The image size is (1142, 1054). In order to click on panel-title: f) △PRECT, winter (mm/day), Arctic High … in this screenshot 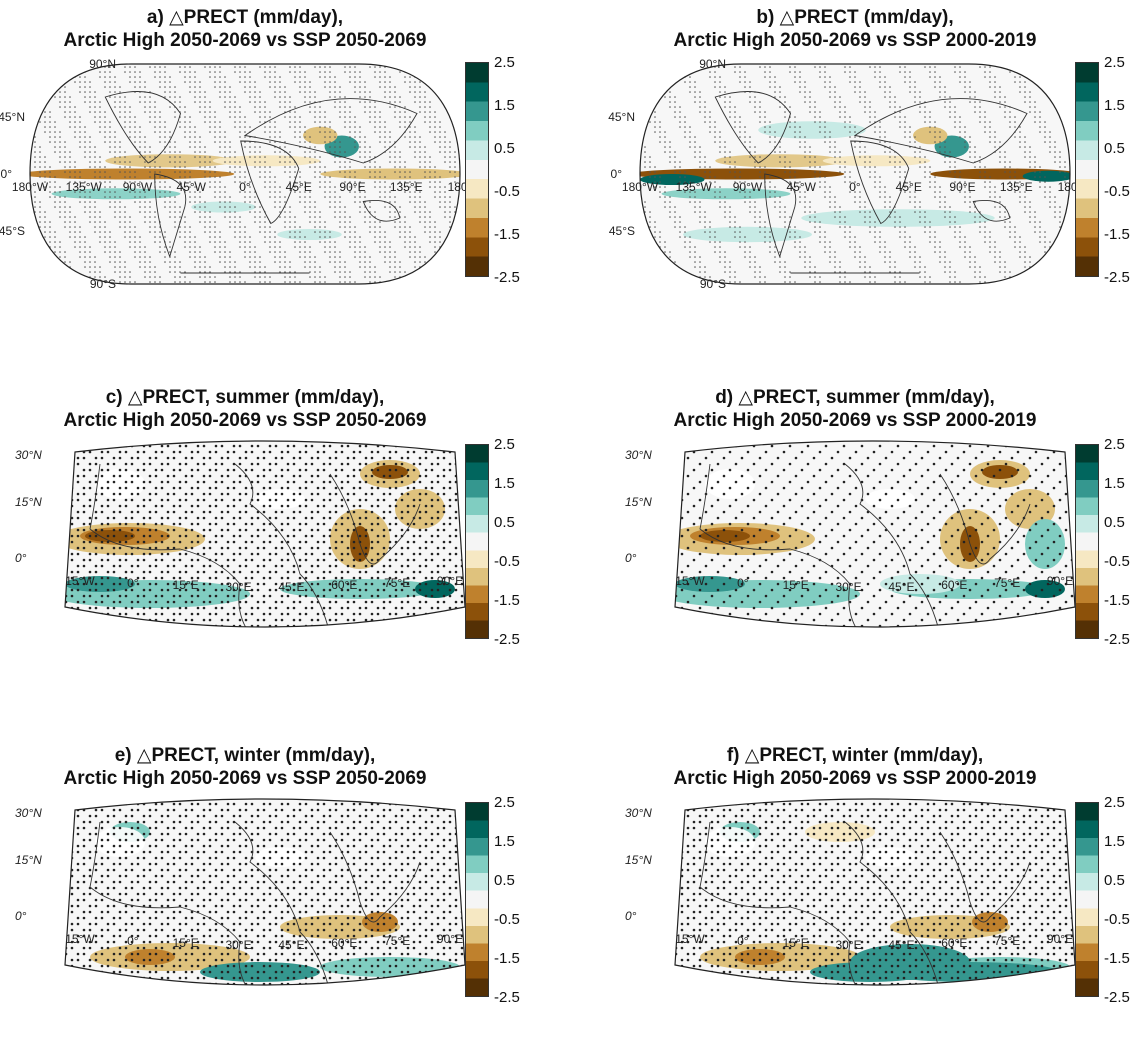, I will do `click(855, 767)`.